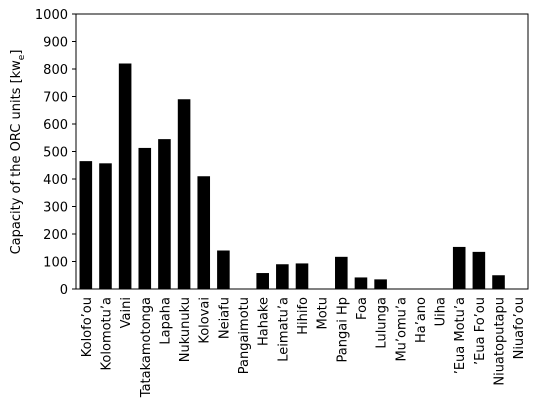  What do you see at coordinates (165, 321) in the screenshot?
I see `x-tick-label: Lapaha` at bounding box center [165, 321].